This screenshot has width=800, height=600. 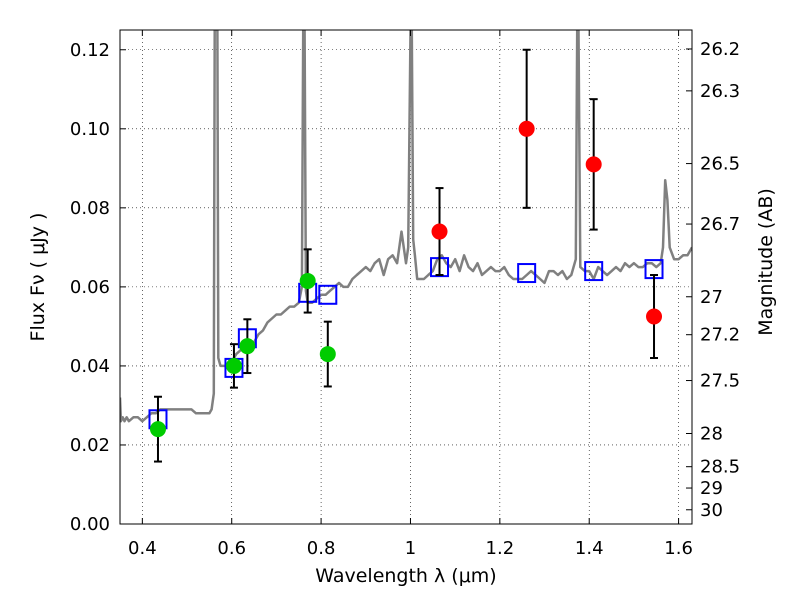 What do you see at coordinates (720, 467) in the screenshot?
I see `y2-tick-label: 28.5` at bounding box center [720, 467].